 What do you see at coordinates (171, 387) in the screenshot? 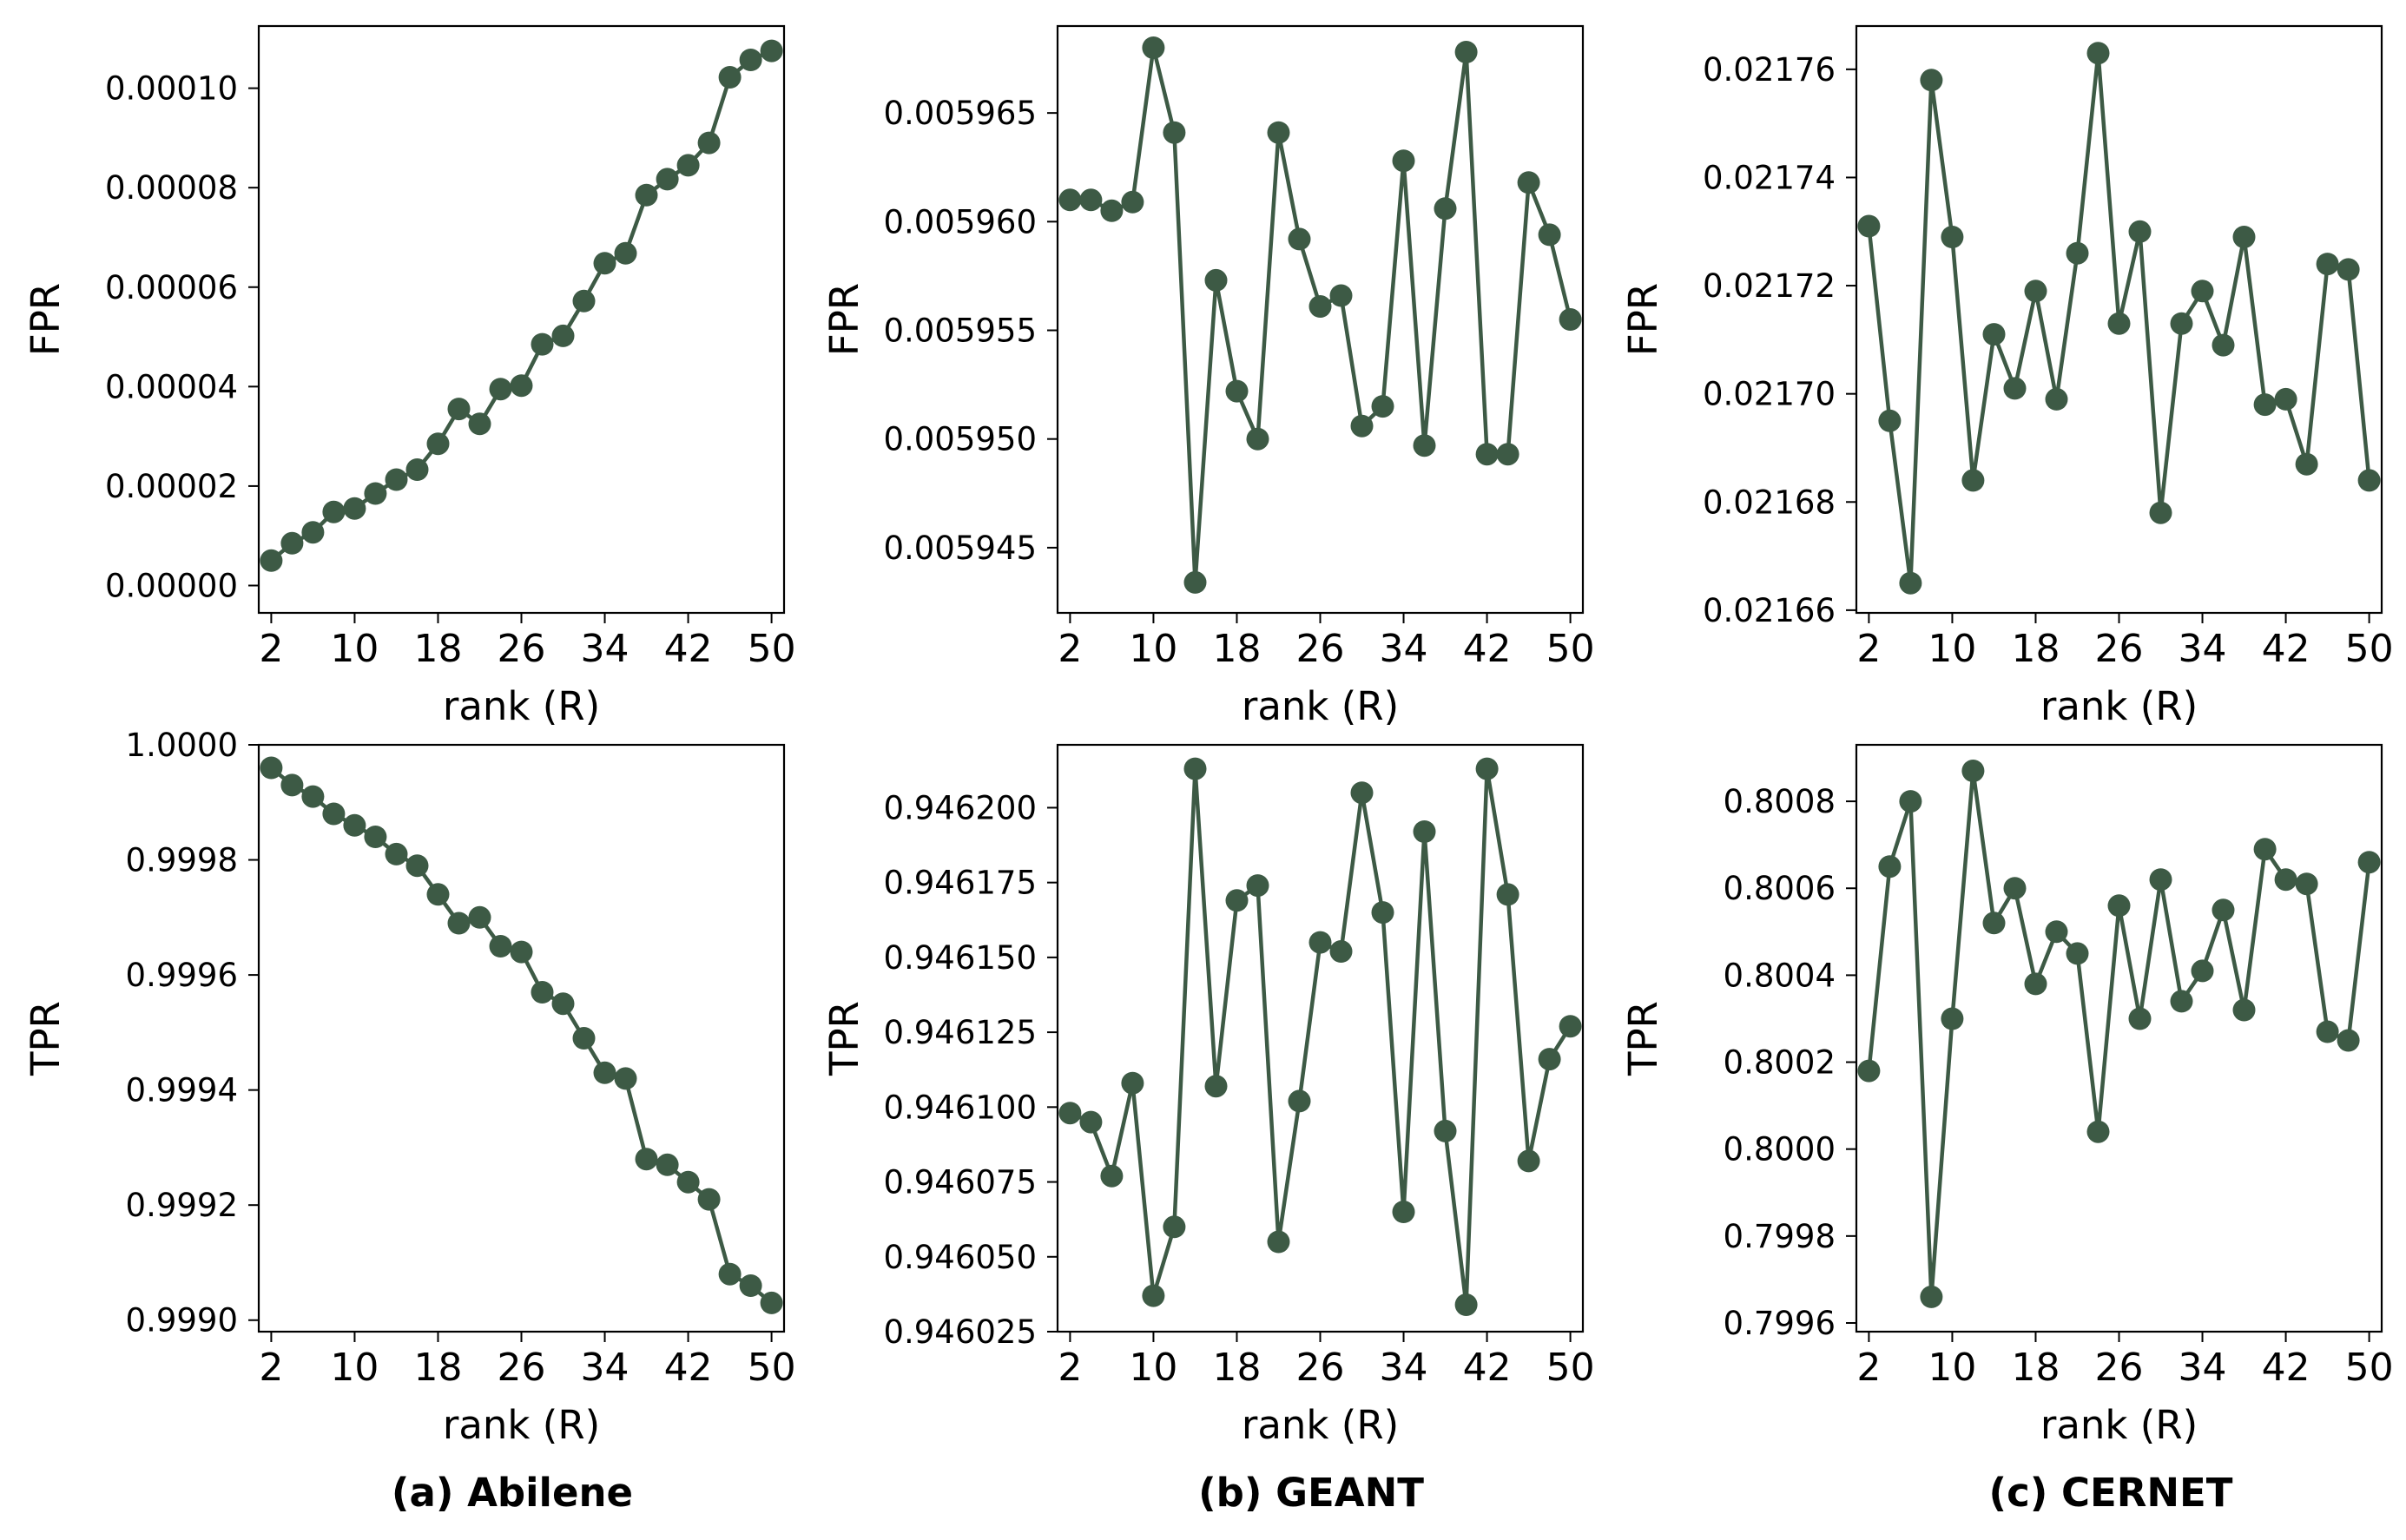
I see `y-tick-label: 0.00004` at bounding box center [171, 387].